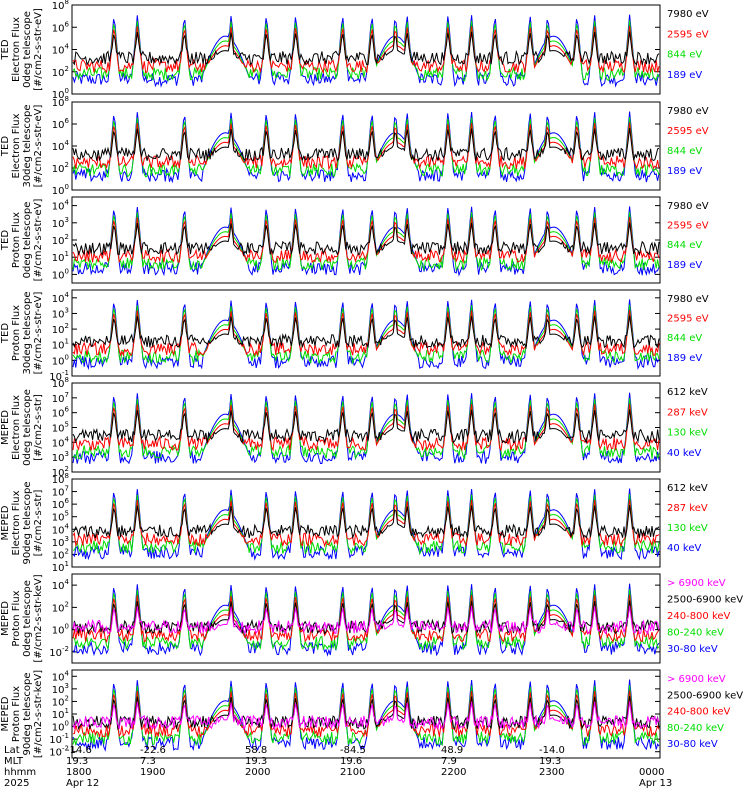  Describe the element at coordinates (82, 783) in the screenshot. I see `x-tick-label: Apr 12` at that location.